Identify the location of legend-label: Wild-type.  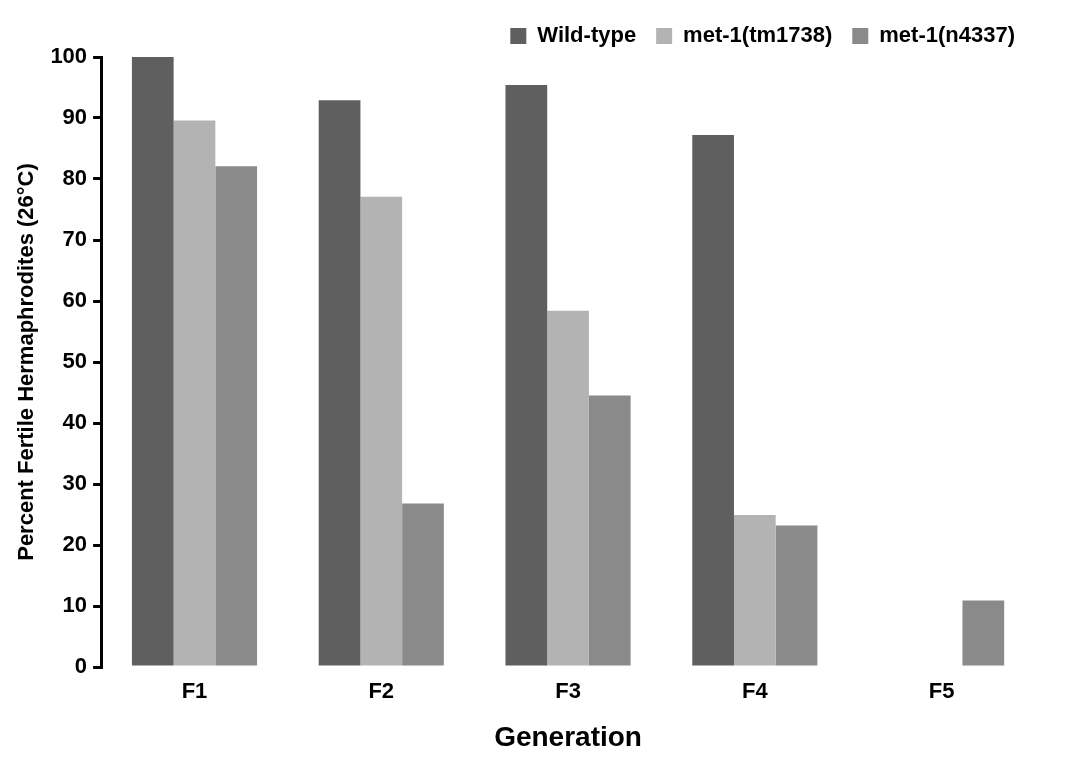
(587, 35).